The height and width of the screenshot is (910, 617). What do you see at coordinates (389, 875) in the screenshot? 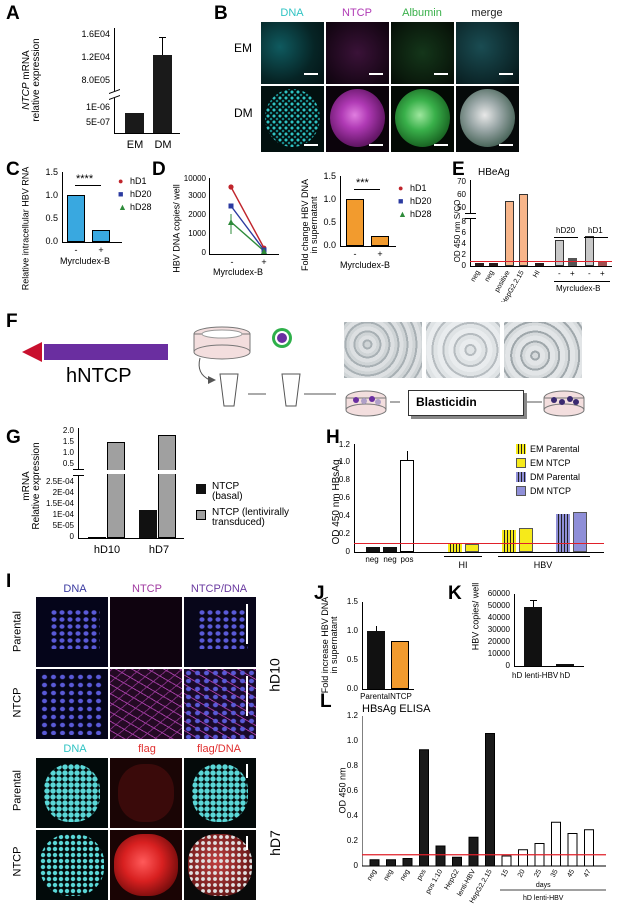
I see `panel-l-xlabel: neg` at bounding box center [389, 875].